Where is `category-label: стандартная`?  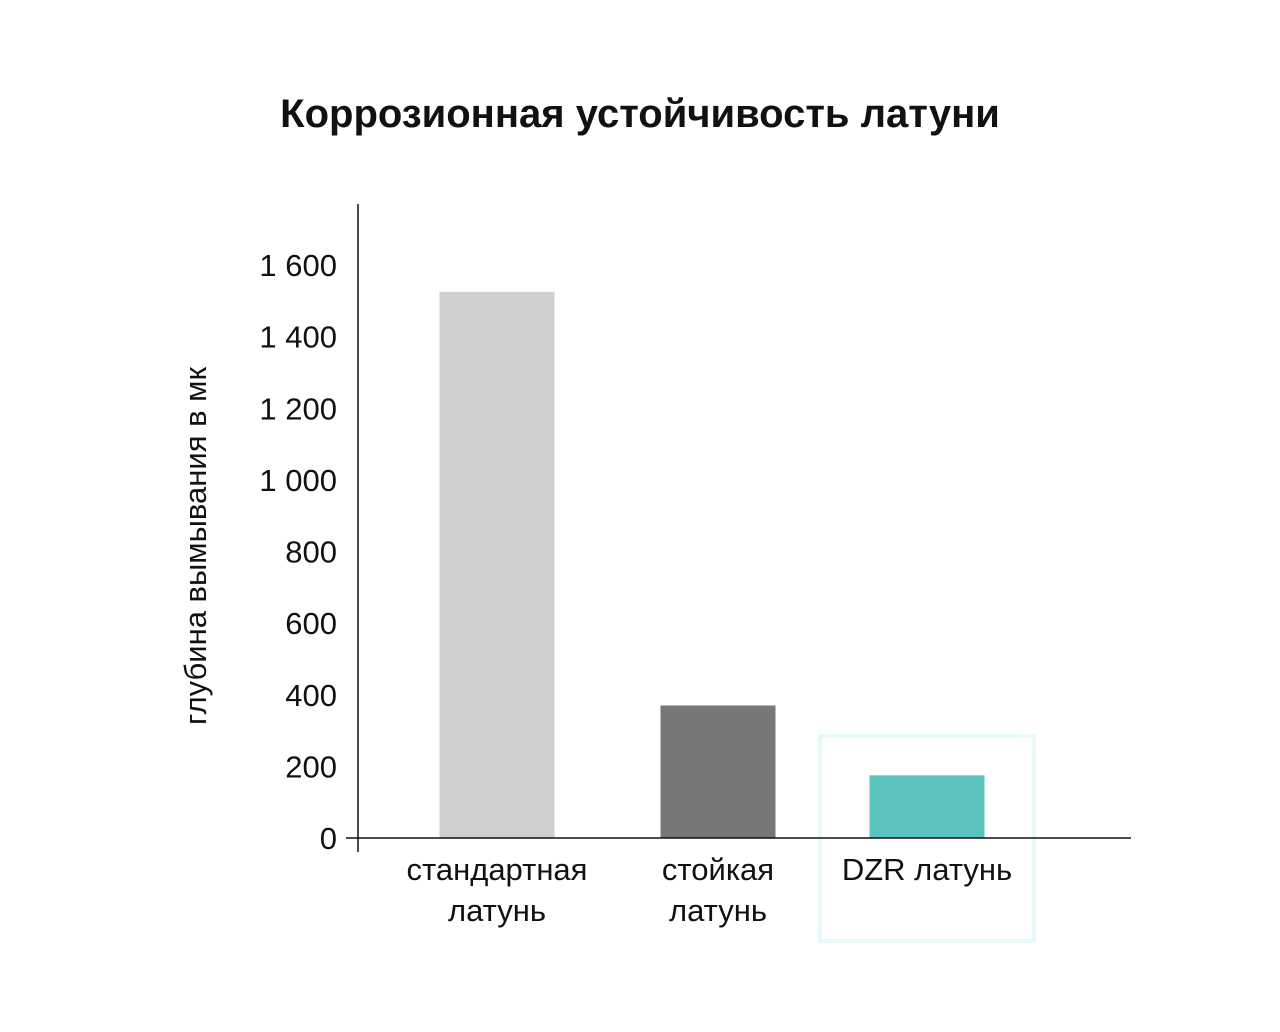 category-label: стандартная is located at coordinates (497, 869).